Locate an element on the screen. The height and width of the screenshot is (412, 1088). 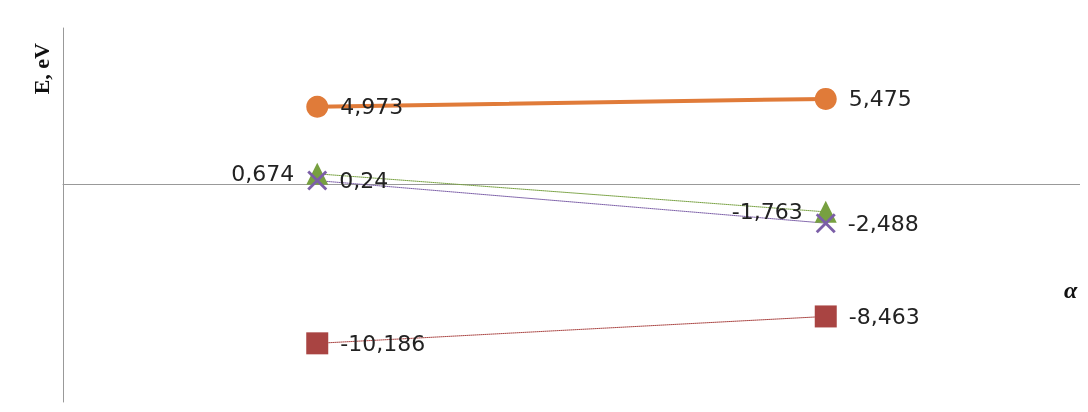
data-label: -1,763 is located at coordinates (767, 212).